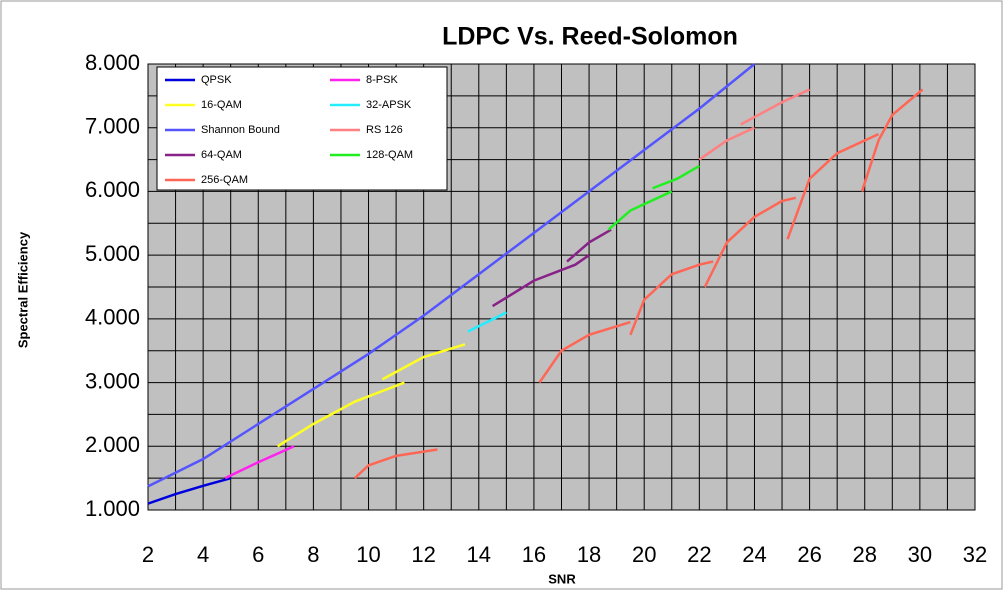  Describe the element at coordinates (240, 130) in the screenshot. I see `legend-label: Shannon Bound` at that location.